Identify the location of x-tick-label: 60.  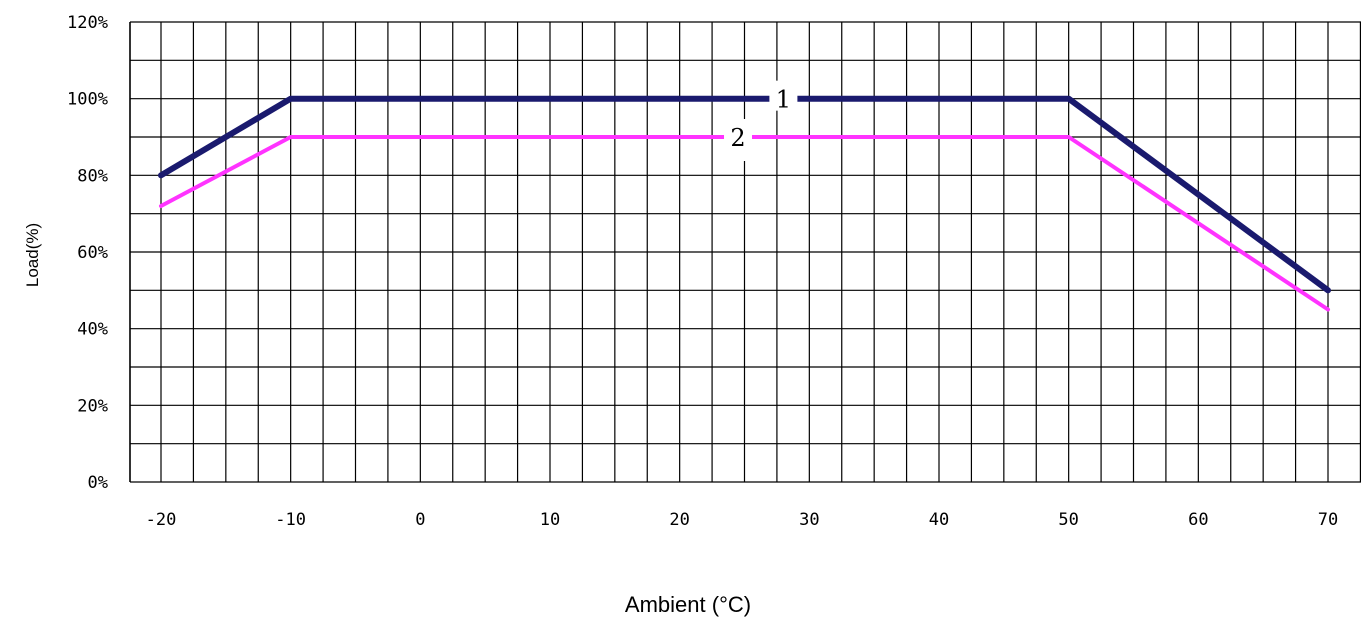
(1198, 520).